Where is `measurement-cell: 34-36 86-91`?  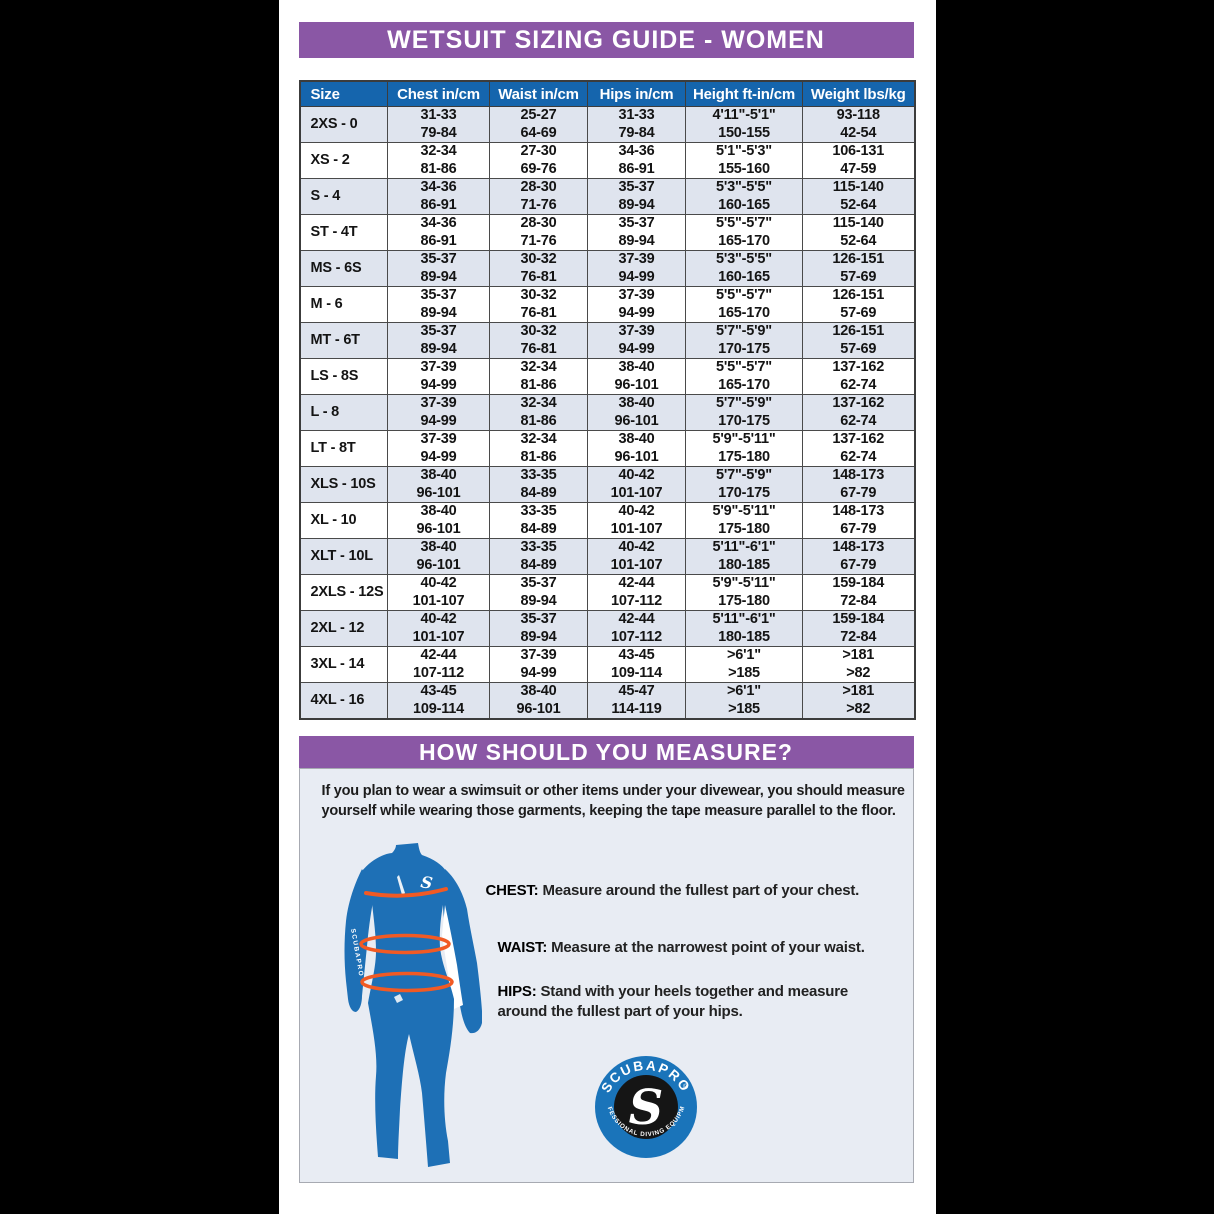 measurement-cell: 34-36 86-91 is located at coordinates (438, 232).